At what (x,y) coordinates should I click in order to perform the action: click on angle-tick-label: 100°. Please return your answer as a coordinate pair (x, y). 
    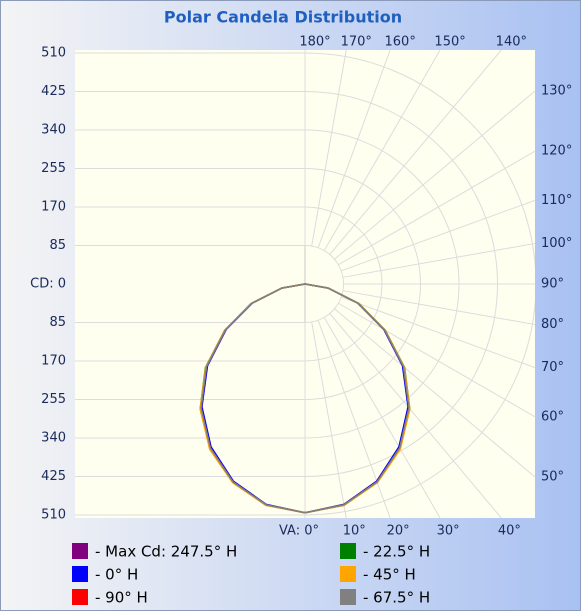
    Looking at the image, I should click on (556, 243).